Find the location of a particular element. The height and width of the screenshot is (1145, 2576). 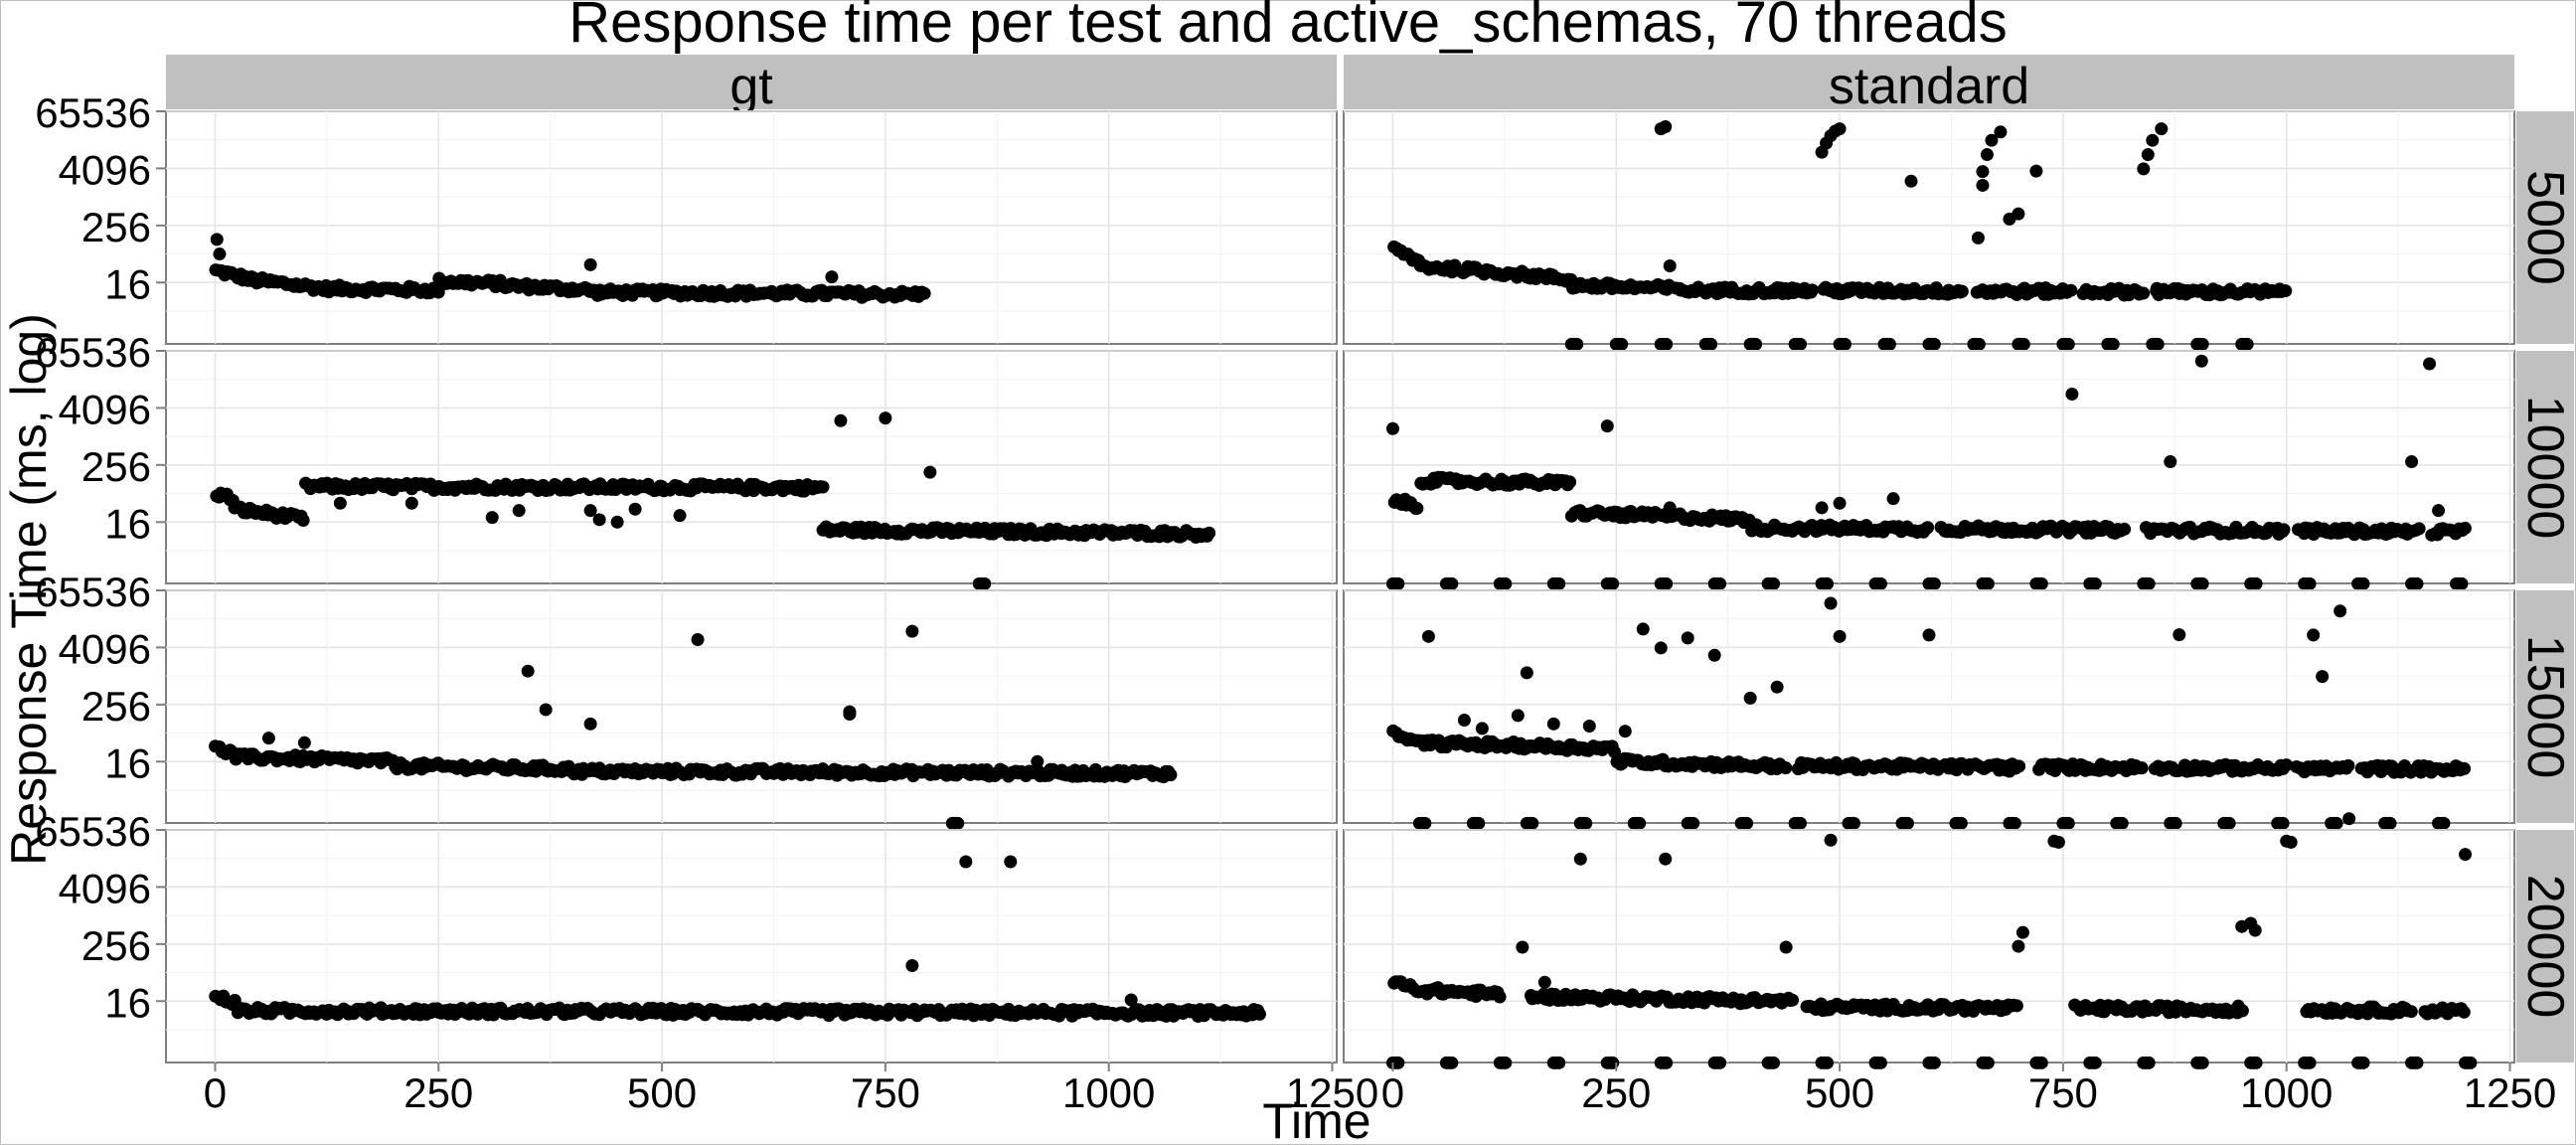

x-tick-label: 1250 is located at coordinates (2510, 1092).